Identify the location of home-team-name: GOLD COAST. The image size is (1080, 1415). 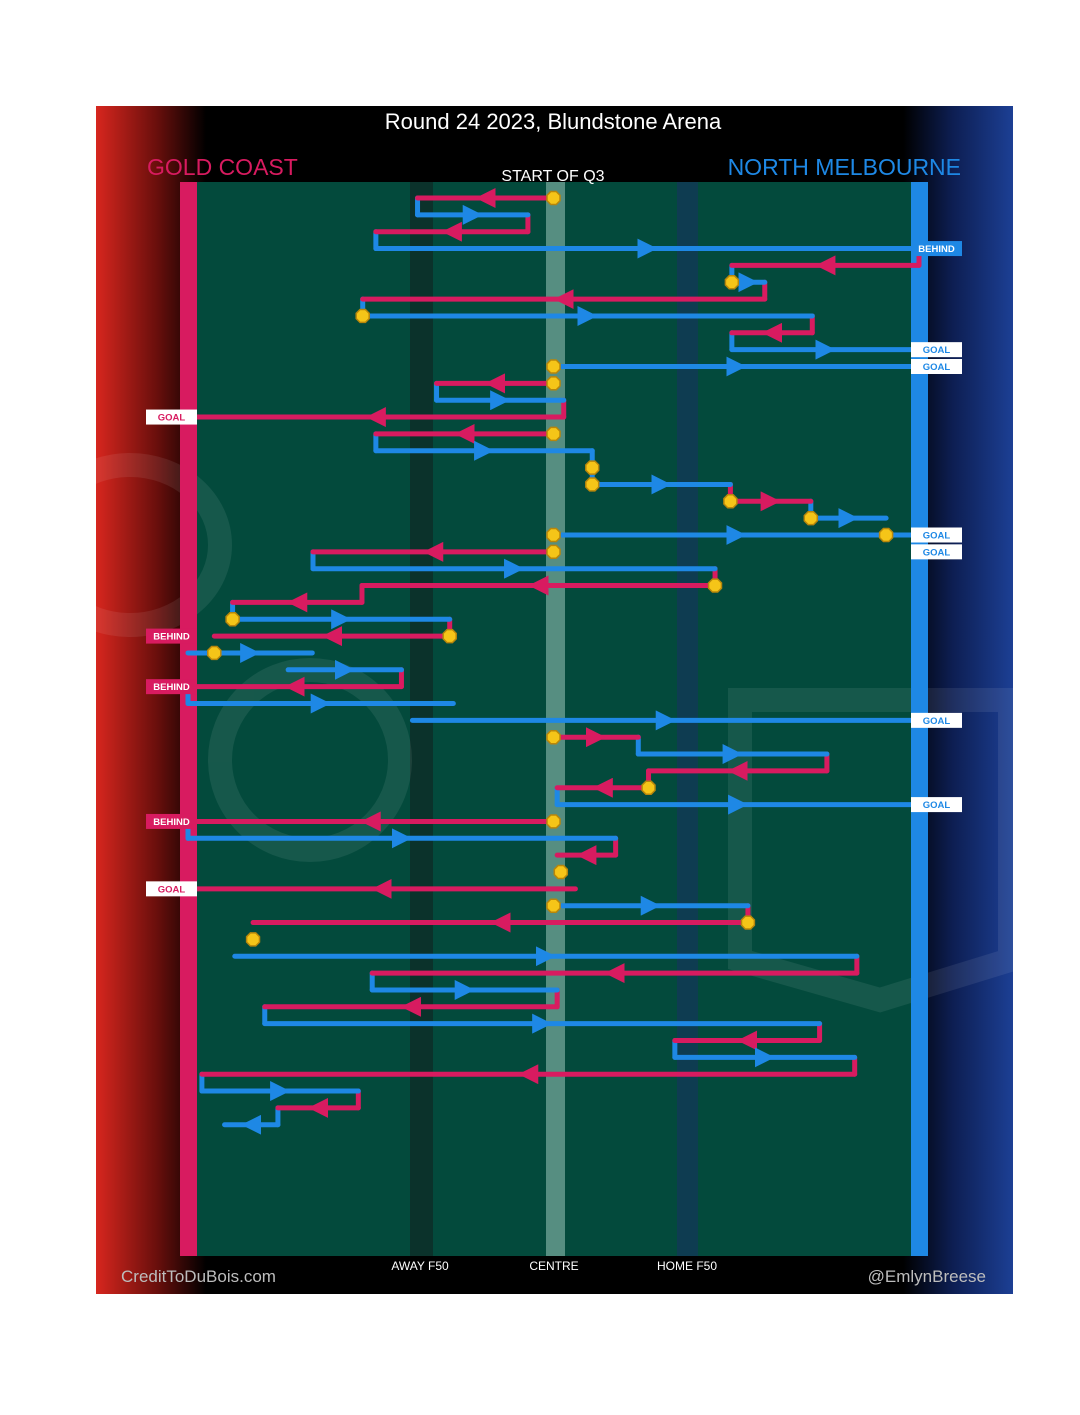
(222, 167).